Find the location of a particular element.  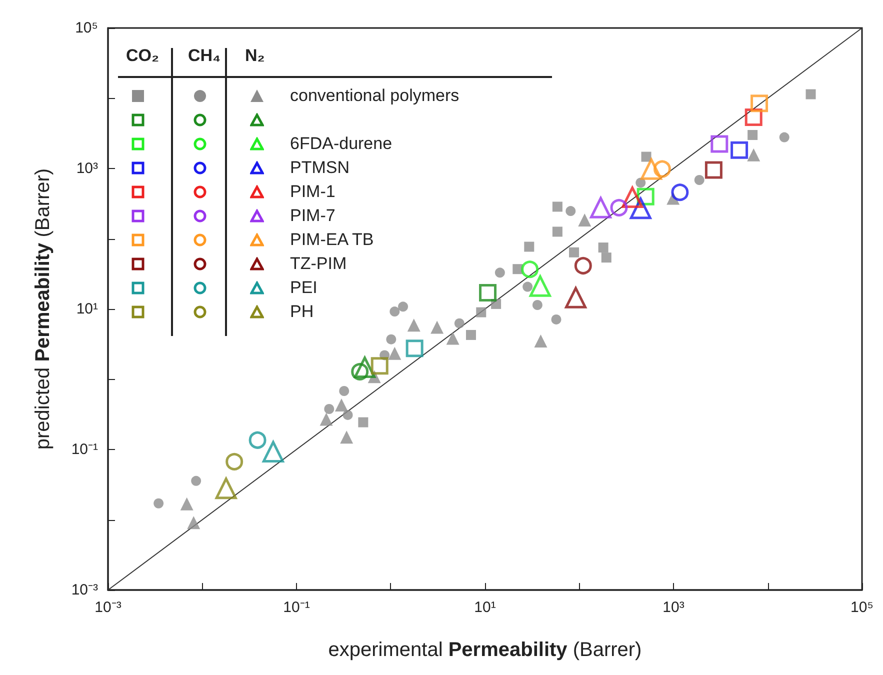

y-tick-label: 10⁻¹ is located at coordinates (84, 449).